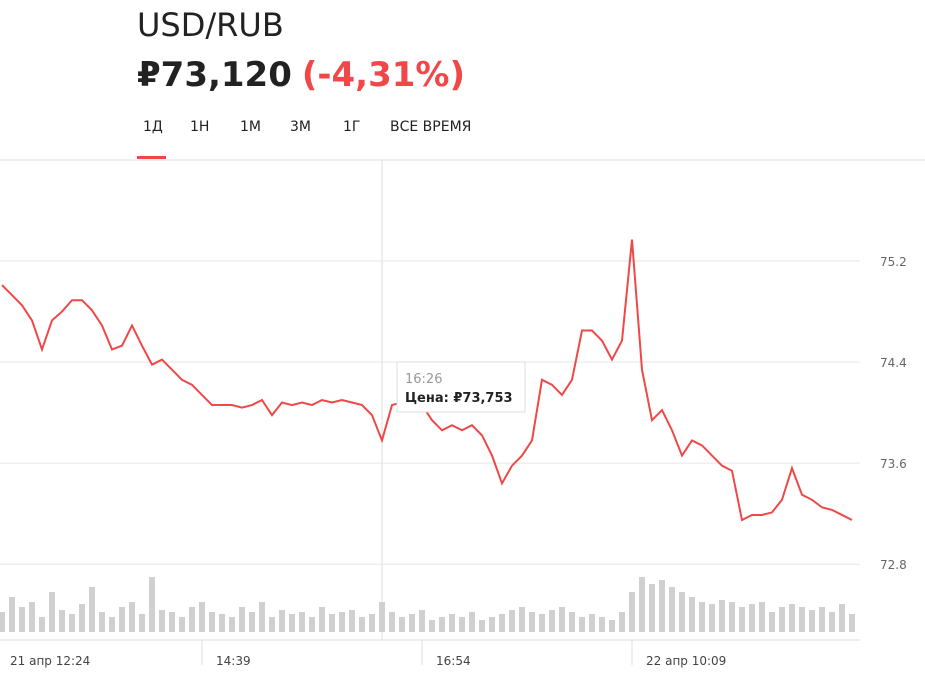  What do you see at coordinates (893, 262) in the screenshot?
I see `y-tick-label: 75.2` at bounding box center [893, 262].